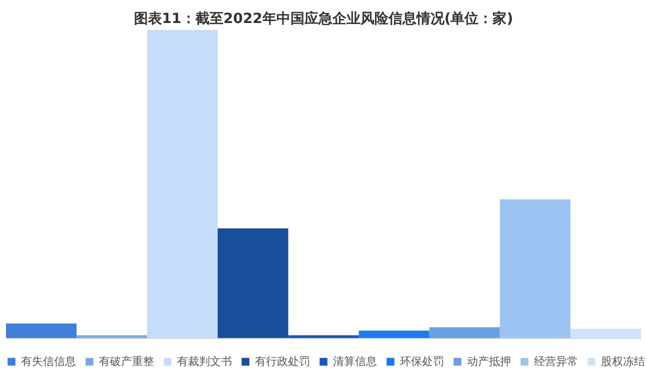  What do you see at coordinates (489, 361) in the screenshot?
I see `legend-label: 动产抵押` at bounding box center [489, 361].